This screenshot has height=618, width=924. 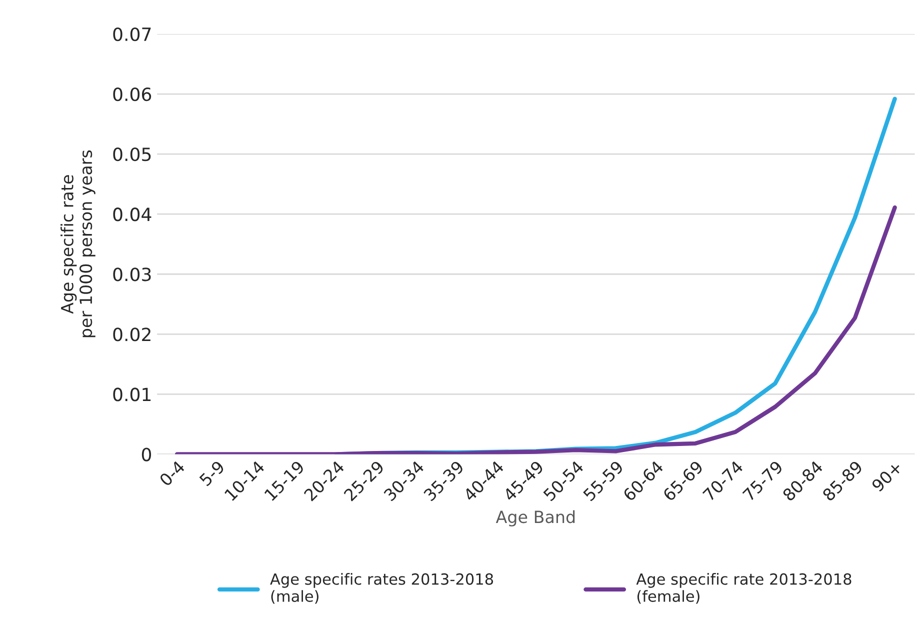 I want to click on legend-label: Age specific rate 2013-2018 (female), so click(x=744, y=588).